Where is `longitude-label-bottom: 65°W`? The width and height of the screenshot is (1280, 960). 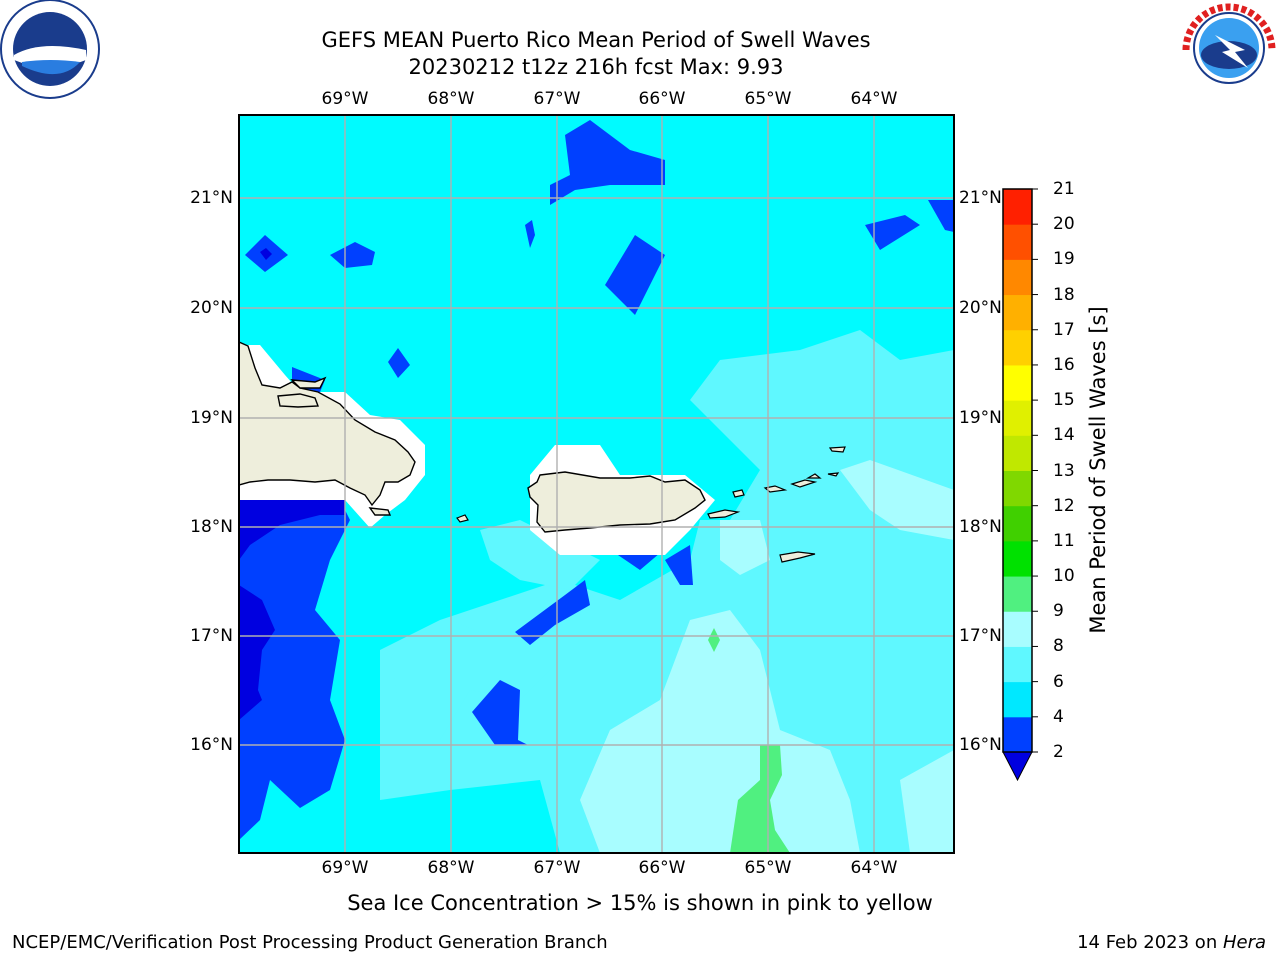 longitude-label-bottom: 65°W is located at coordinates (768, 868).